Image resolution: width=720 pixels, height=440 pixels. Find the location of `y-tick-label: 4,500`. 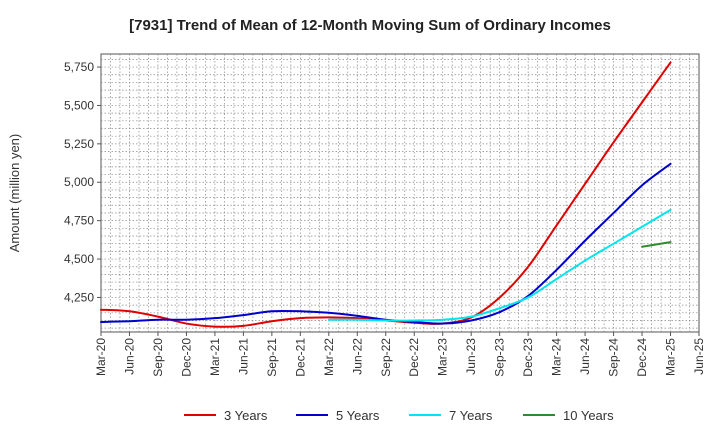

y-tick-label: 4,500 is located at coordinates (79, 259).